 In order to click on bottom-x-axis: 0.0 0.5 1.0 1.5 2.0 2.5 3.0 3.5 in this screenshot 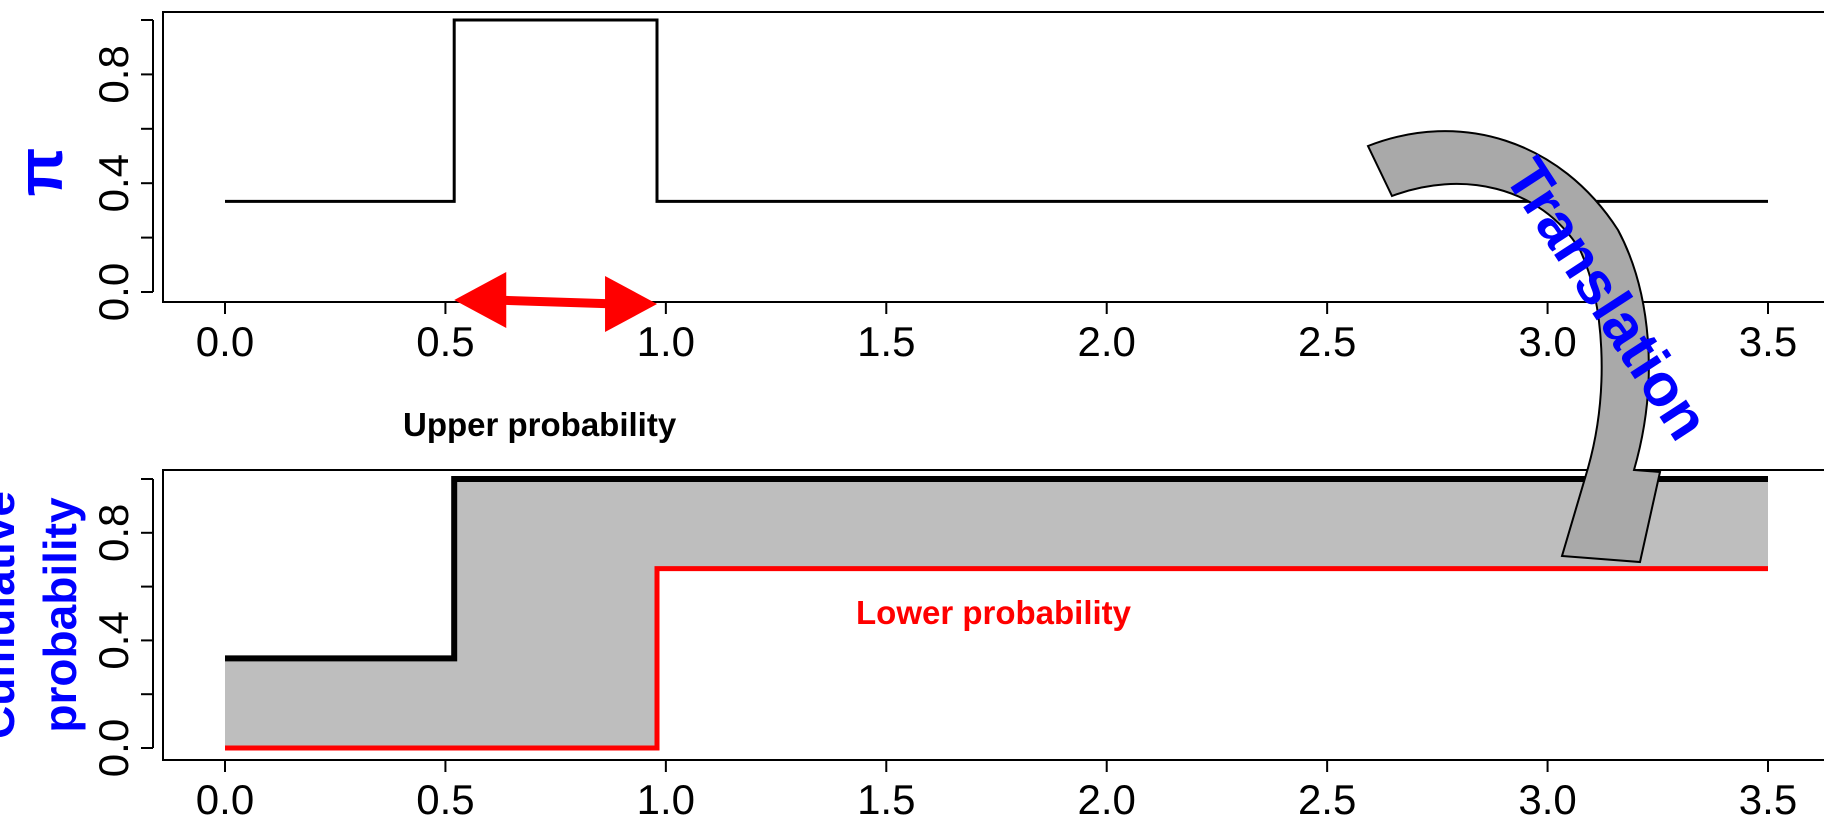, I will do `click(996, 788)`.